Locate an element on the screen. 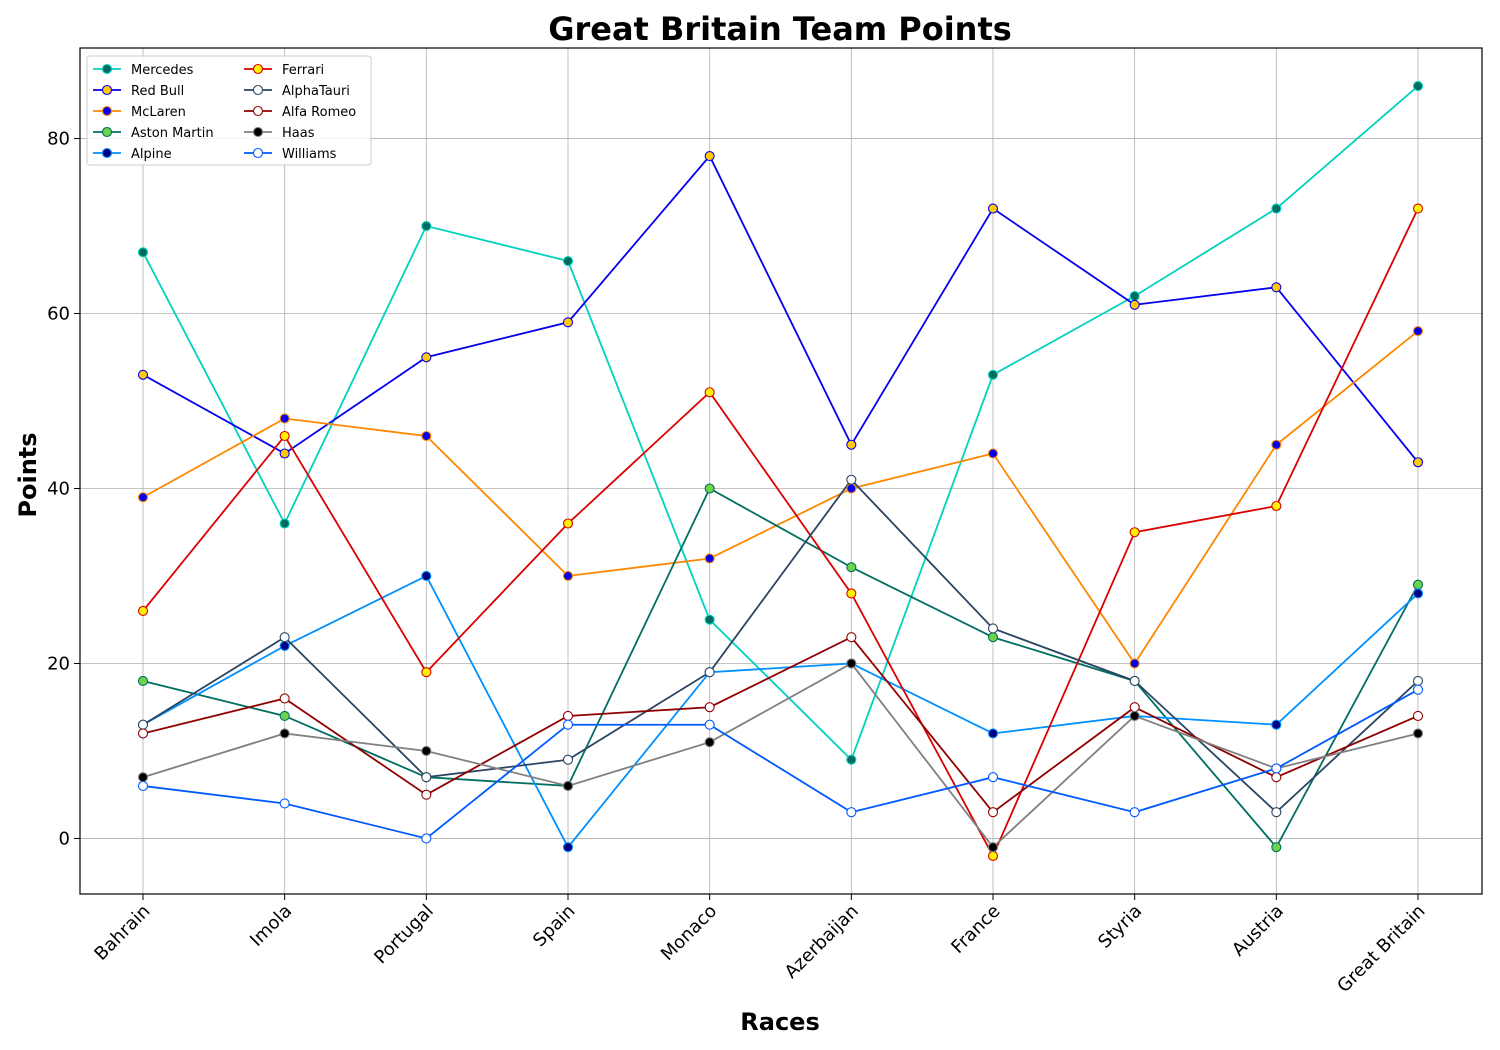 This screenshot has height=1050, width=1500. legend-swatch-marker-aston-martin is located at coordinates (107, 132).